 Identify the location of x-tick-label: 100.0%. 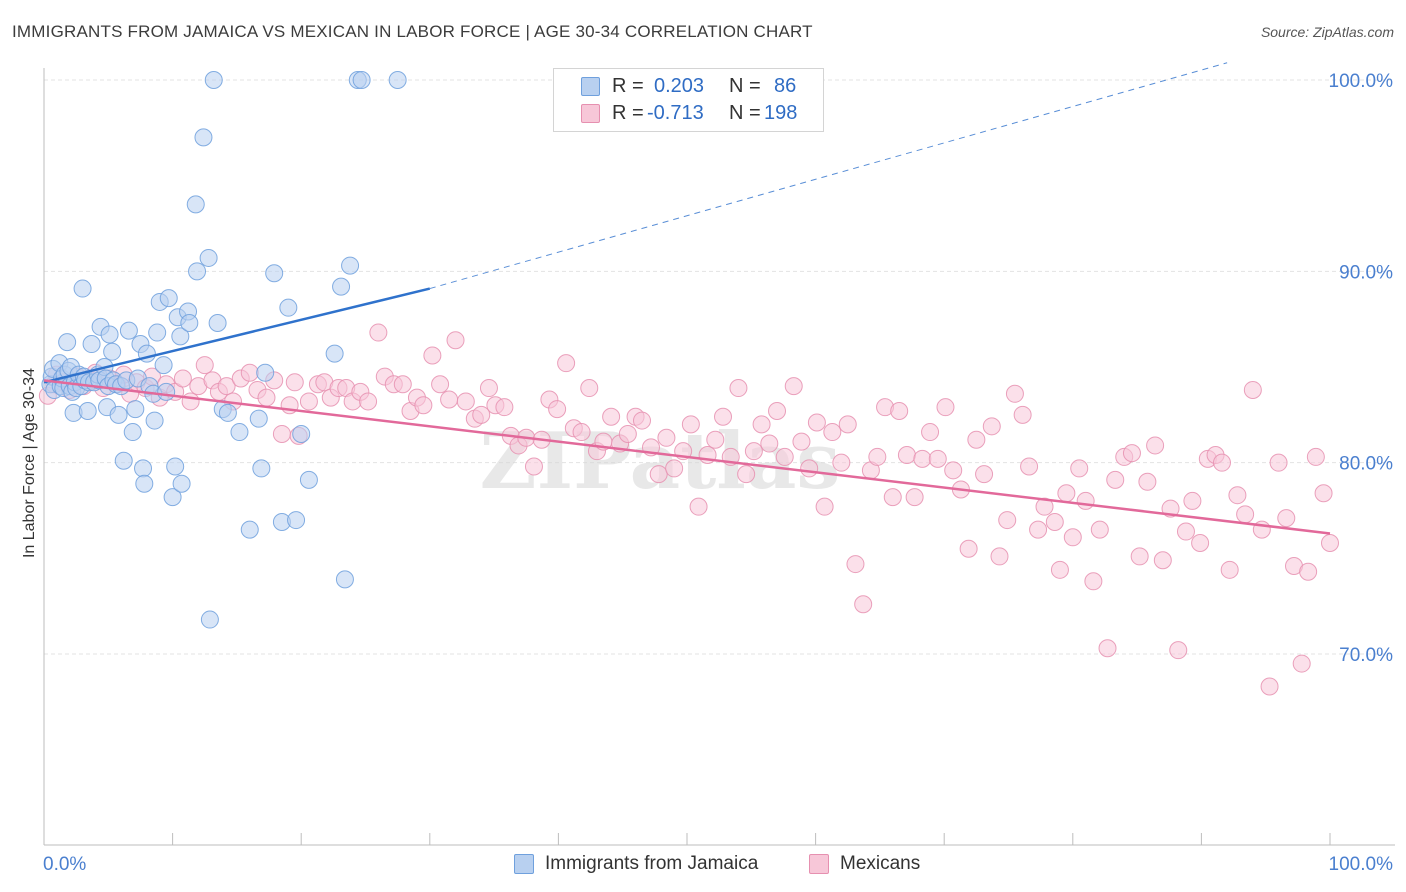
(1361, 864).